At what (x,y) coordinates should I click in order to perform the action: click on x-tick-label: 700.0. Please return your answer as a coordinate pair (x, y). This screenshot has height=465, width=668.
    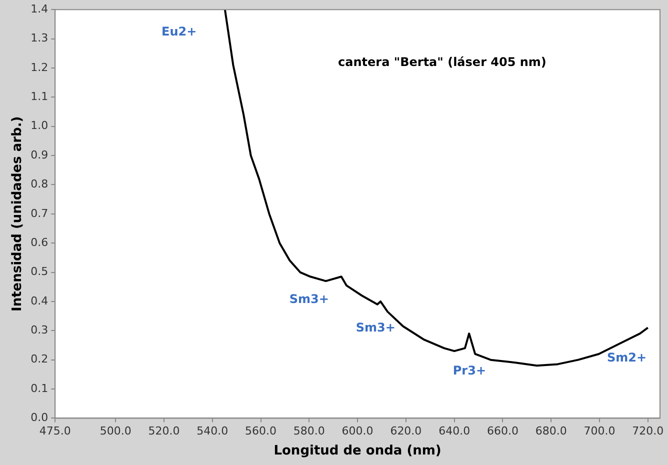
    Looking at the image, I should click on (600, 431).